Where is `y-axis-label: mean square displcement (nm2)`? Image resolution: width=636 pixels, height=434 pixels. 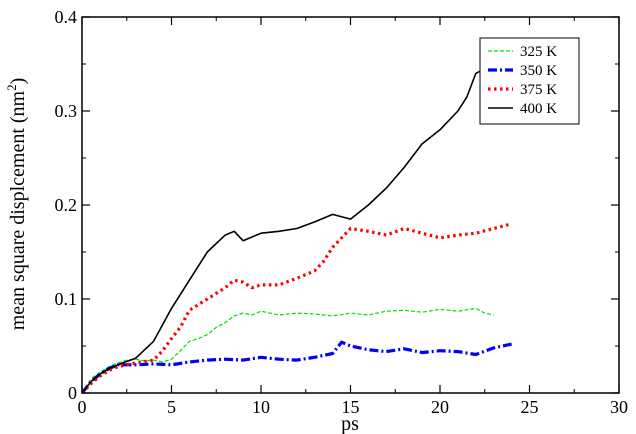 y-axis-label: mean square displcement (nm2) is located at coordinates (16, 204).